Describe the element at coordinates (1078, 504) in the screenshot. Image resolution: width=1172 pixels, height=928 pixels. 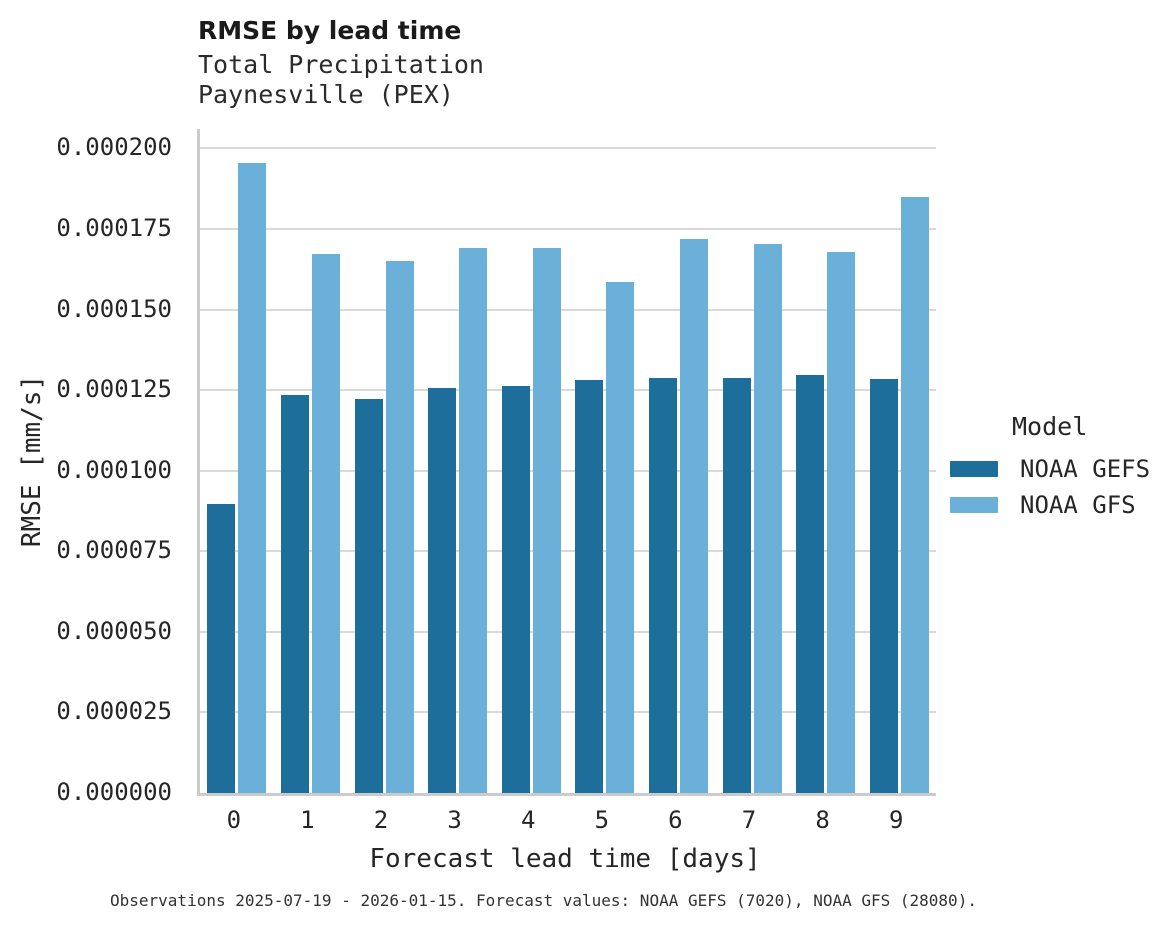
I see `legend-item-label: NOAA GFS` at that location.